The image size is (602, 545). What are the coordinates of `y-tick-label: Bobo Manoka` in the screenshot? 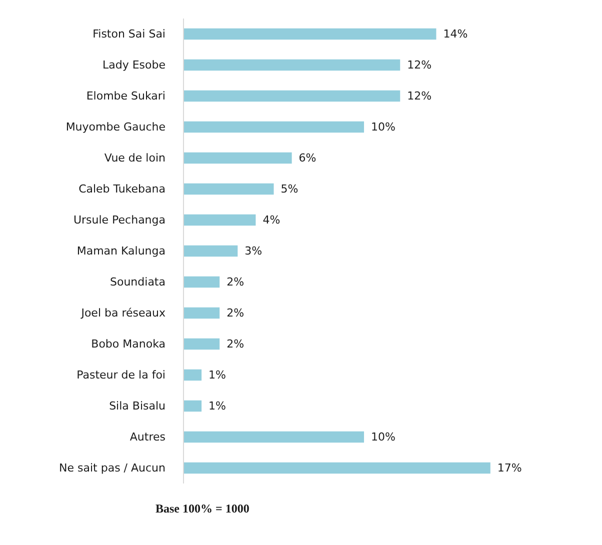 It's located at (128, 344).